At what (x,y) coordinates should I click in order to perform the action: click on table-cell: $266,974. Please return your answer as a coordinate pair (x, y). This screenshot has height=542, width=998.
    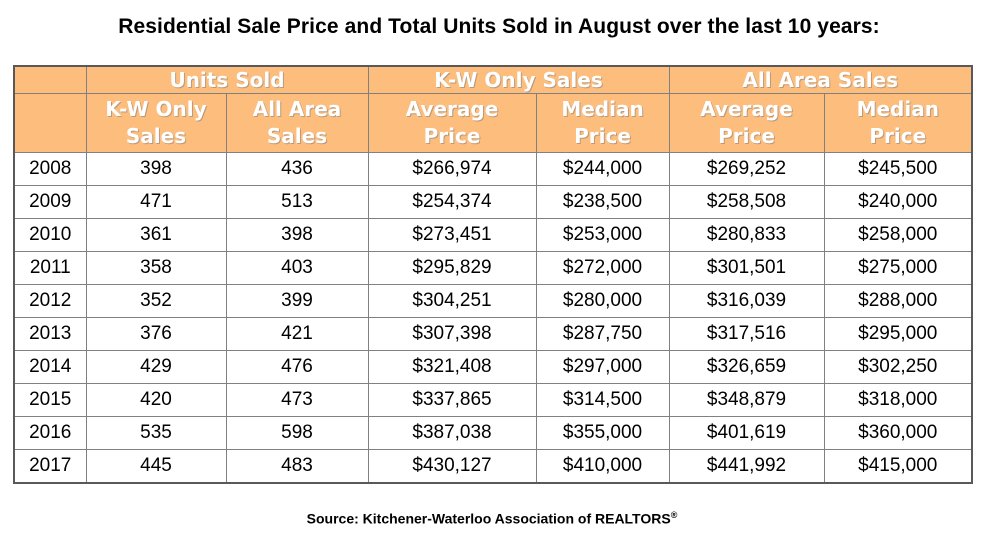
    Looking at the image, I should click on (452, 169).